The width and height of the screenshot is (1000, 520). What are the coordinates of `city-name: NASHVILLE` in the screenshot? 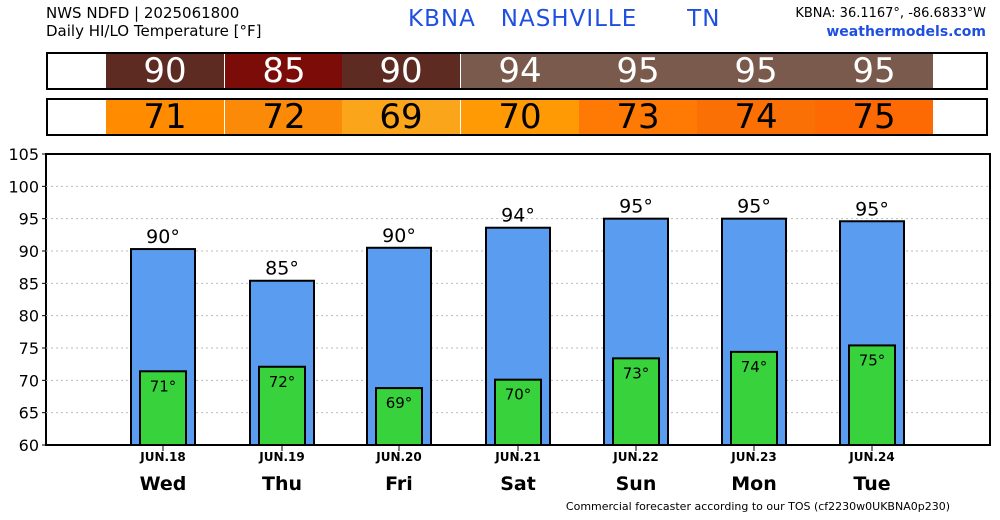 It's located at (569, 19).